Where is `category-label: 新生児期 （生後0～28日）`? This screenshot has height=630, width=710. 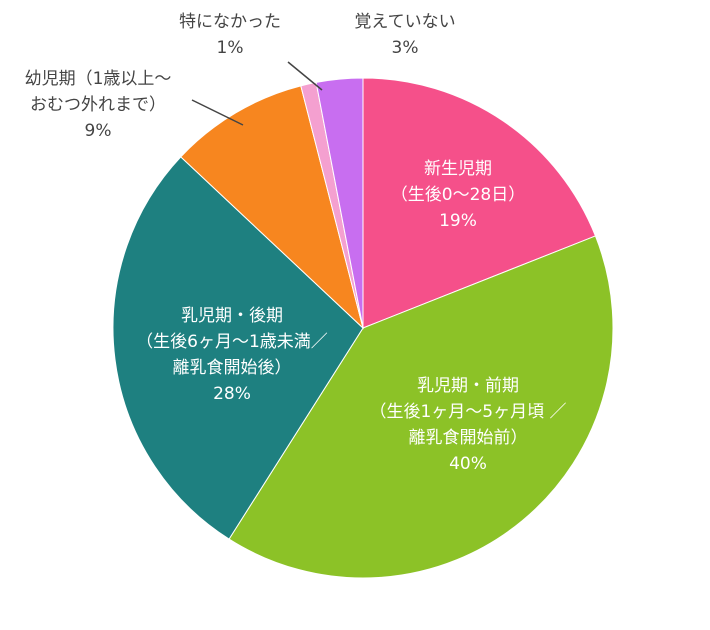
category-label: 新生児期 （生後0～28日） is located at coordinates (458, 182).